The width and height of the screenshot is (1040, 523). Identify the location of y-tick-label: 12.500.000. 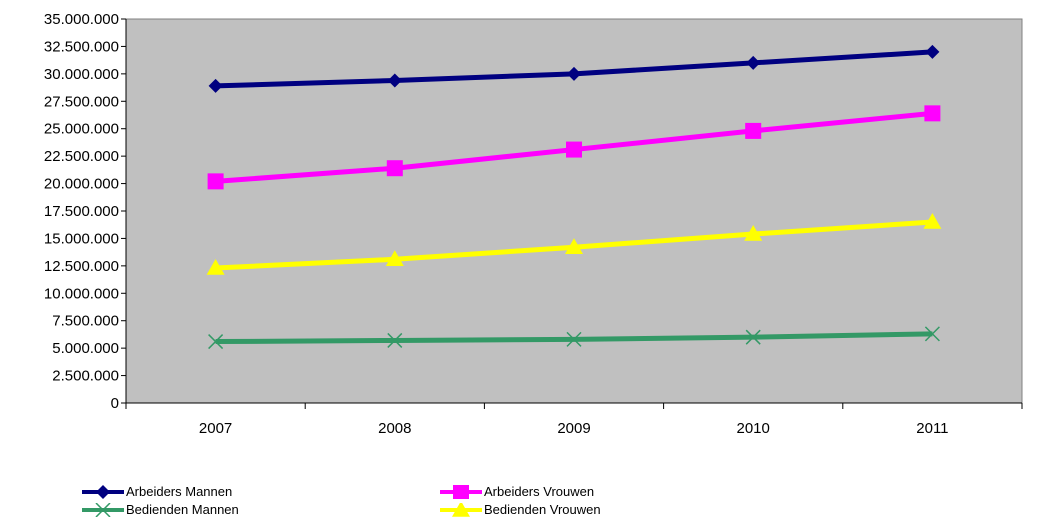
(81, 266).